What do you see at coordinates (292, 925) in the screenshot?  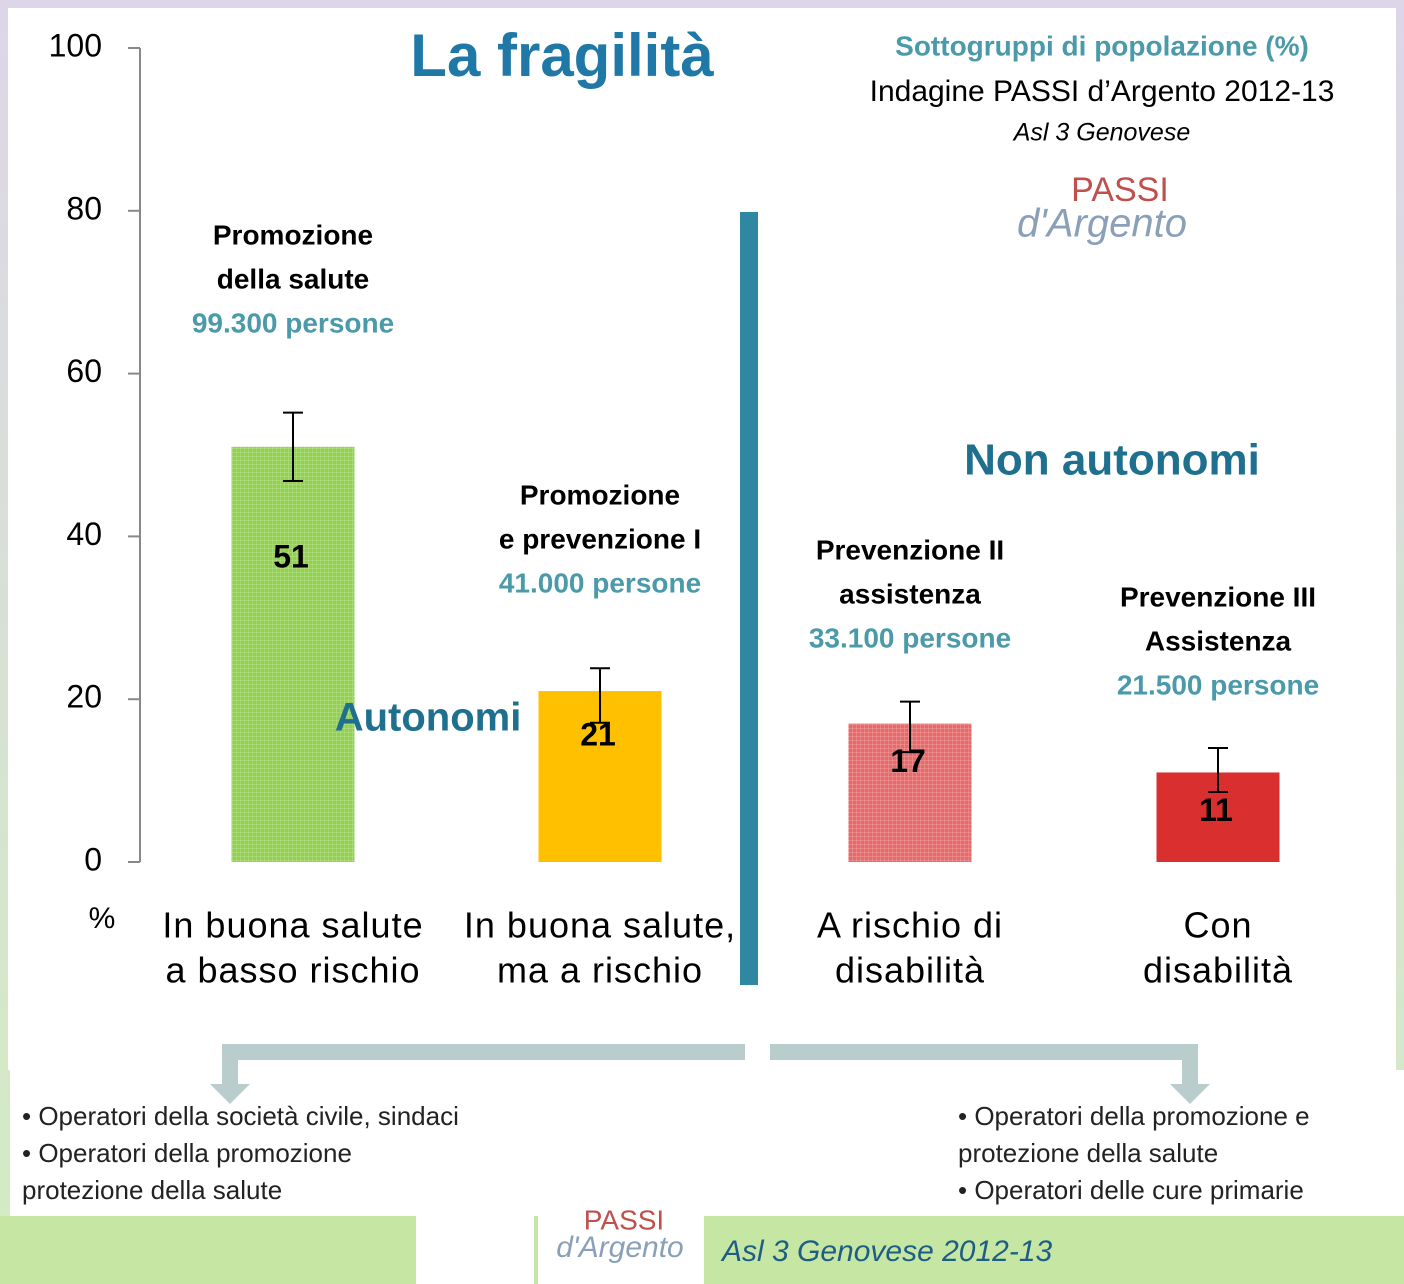 I see `x-tick-label: In buona salute` at bounding box center [292, 925].